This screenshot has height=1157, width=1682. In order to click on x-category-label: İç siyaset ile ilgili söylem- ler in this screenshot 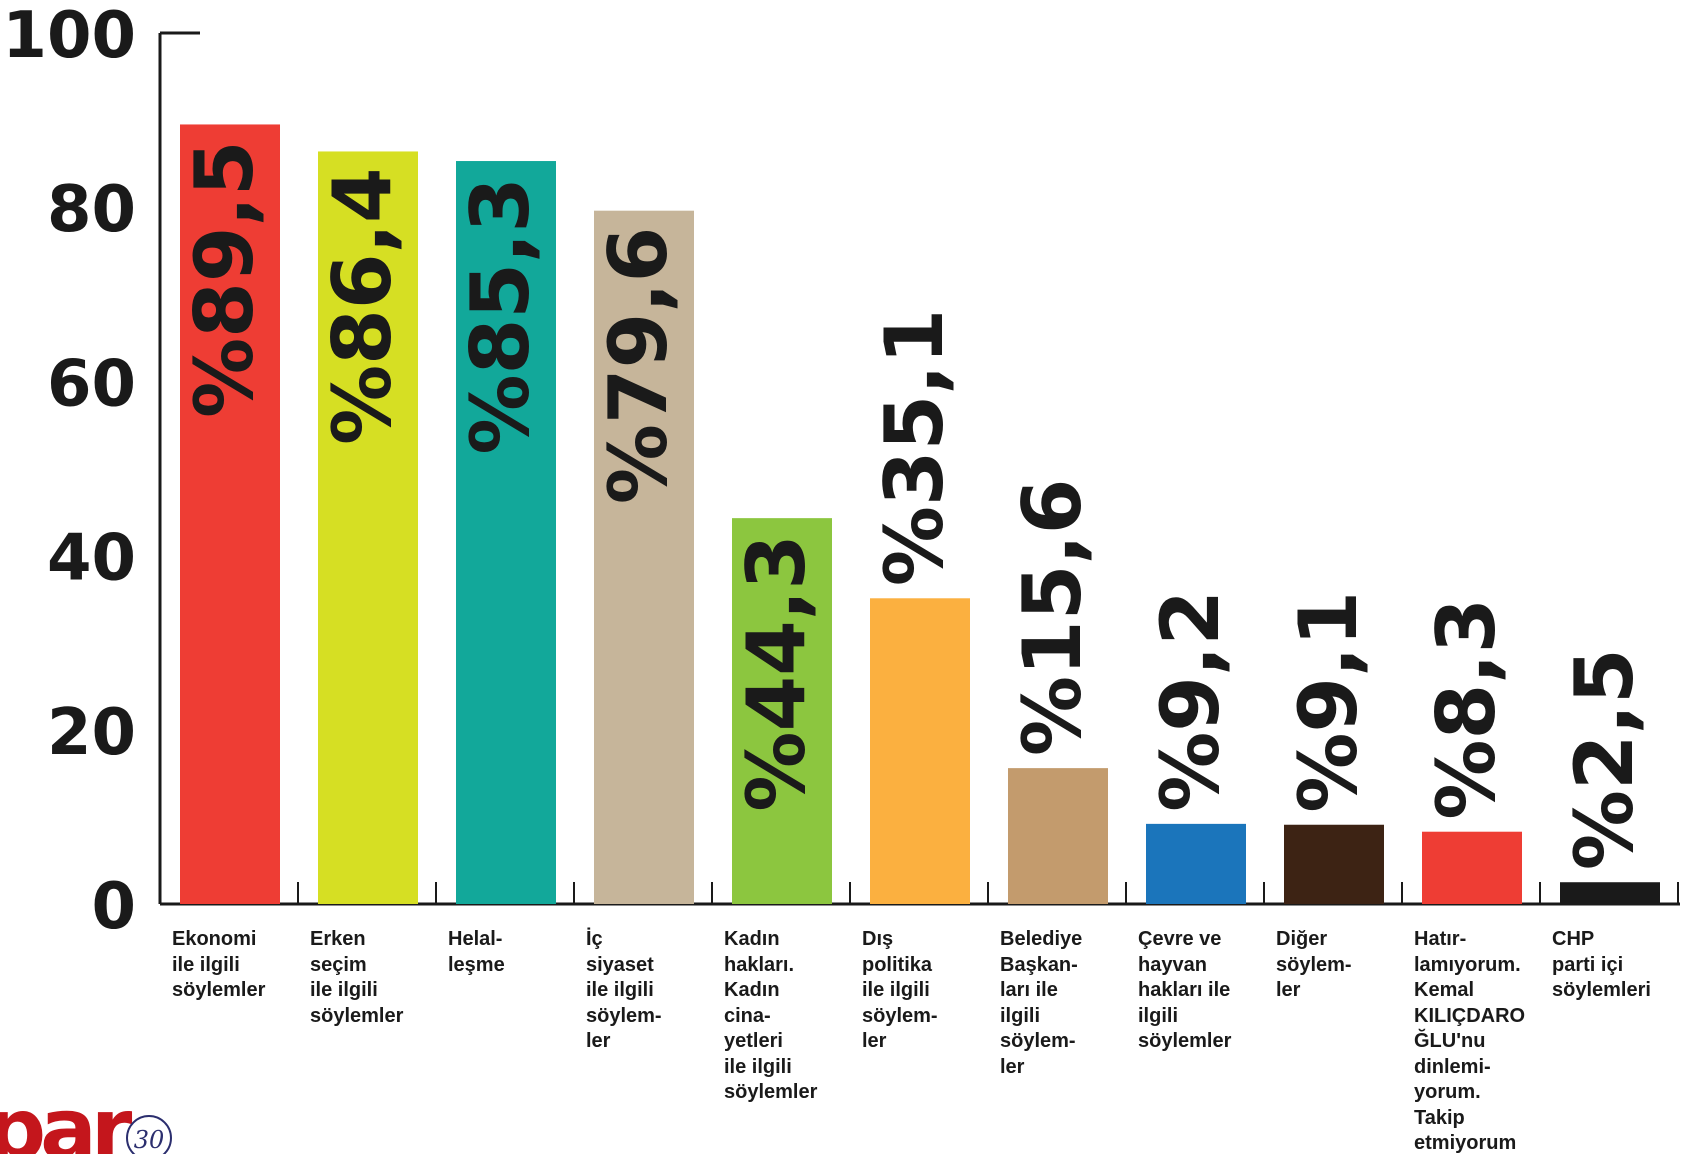, I will do `click(624, 990)`.